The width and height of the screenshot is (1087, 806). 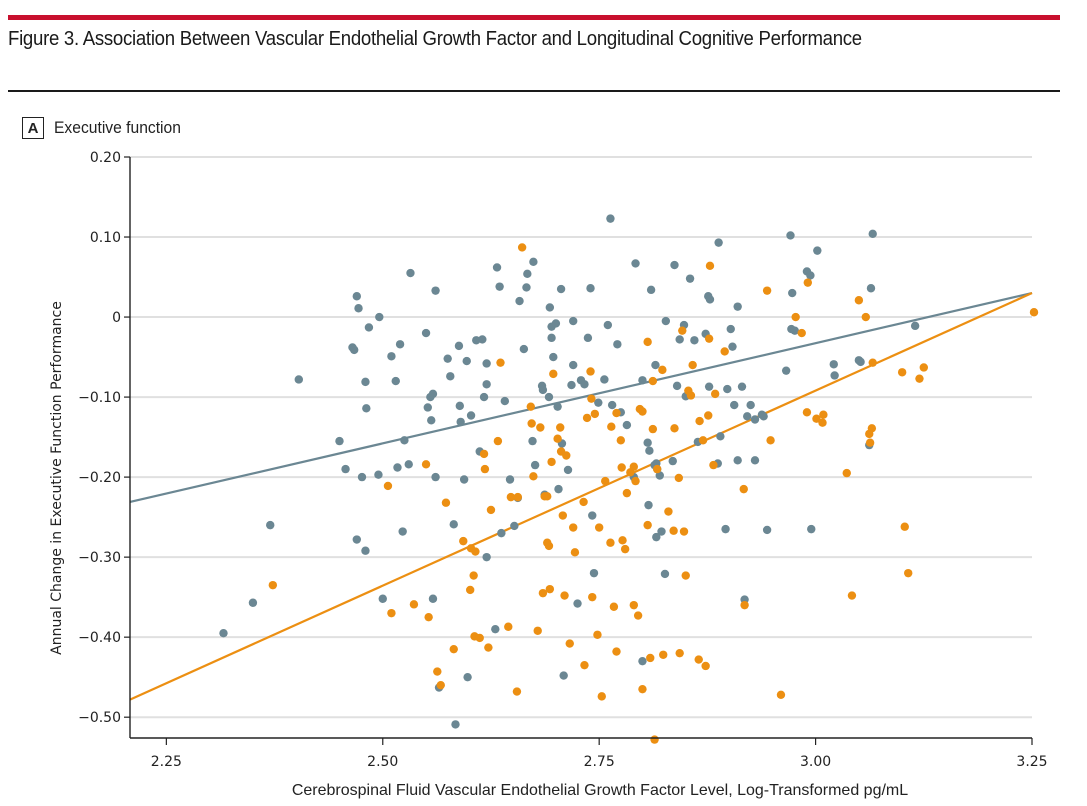 What do you see at coordinates (116, 318) in the screenshot?
I see `y-tick-label: 0` at bounding box center [116, 318].